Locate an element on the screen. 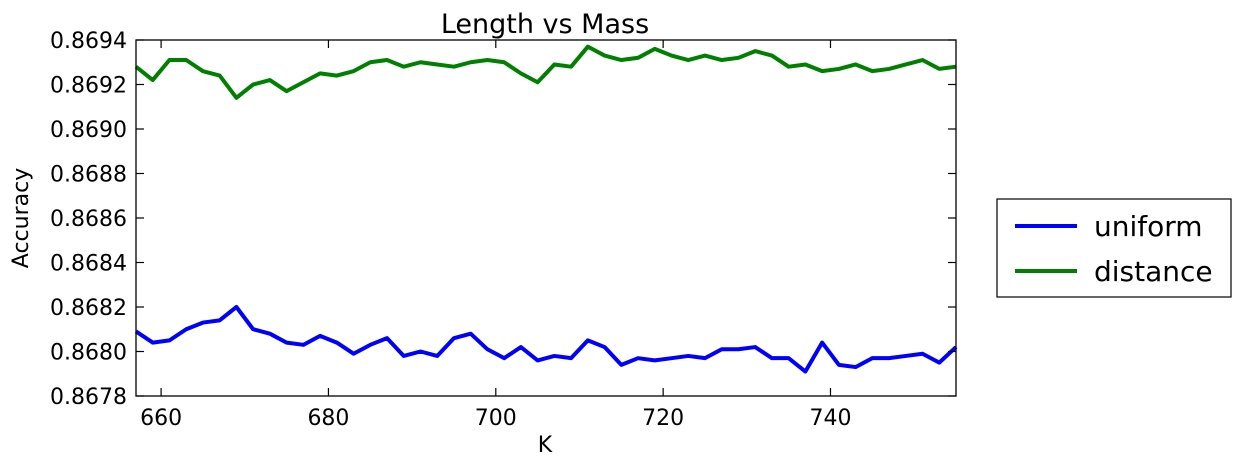 The image size is (1242, 466). x-tick-label: 680 is located at coordinates (328, 418).